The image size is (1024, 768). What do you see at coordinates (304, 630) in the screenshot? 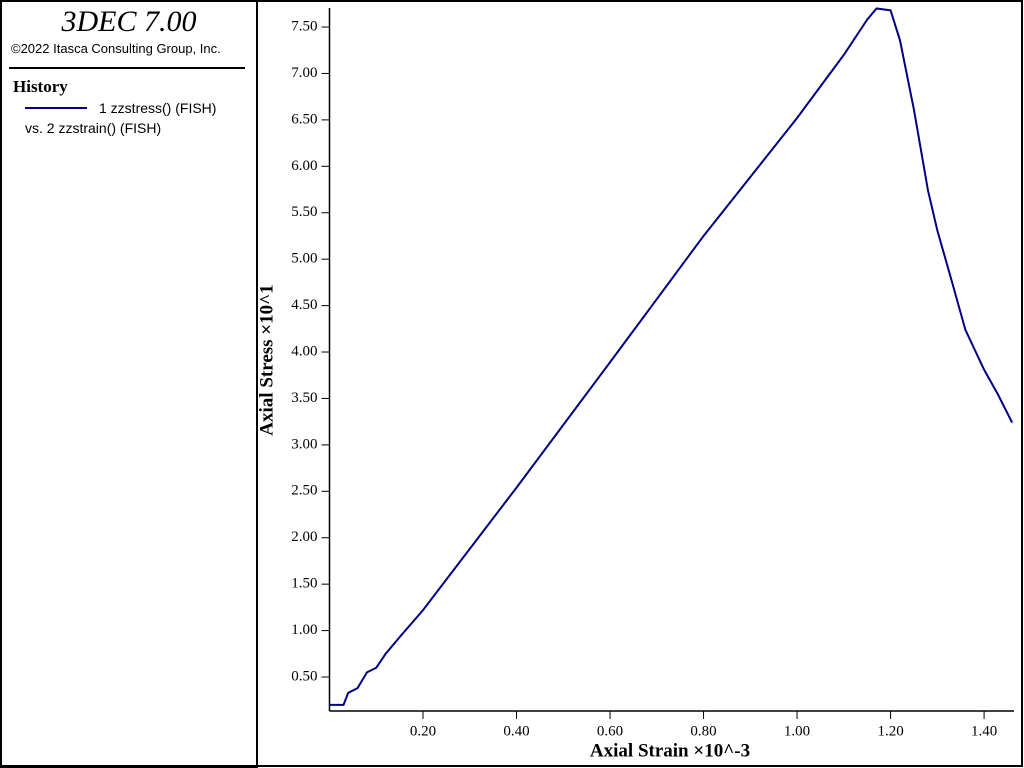
I see `y-tick-label: 1.00` at bounding box center [304, 630].